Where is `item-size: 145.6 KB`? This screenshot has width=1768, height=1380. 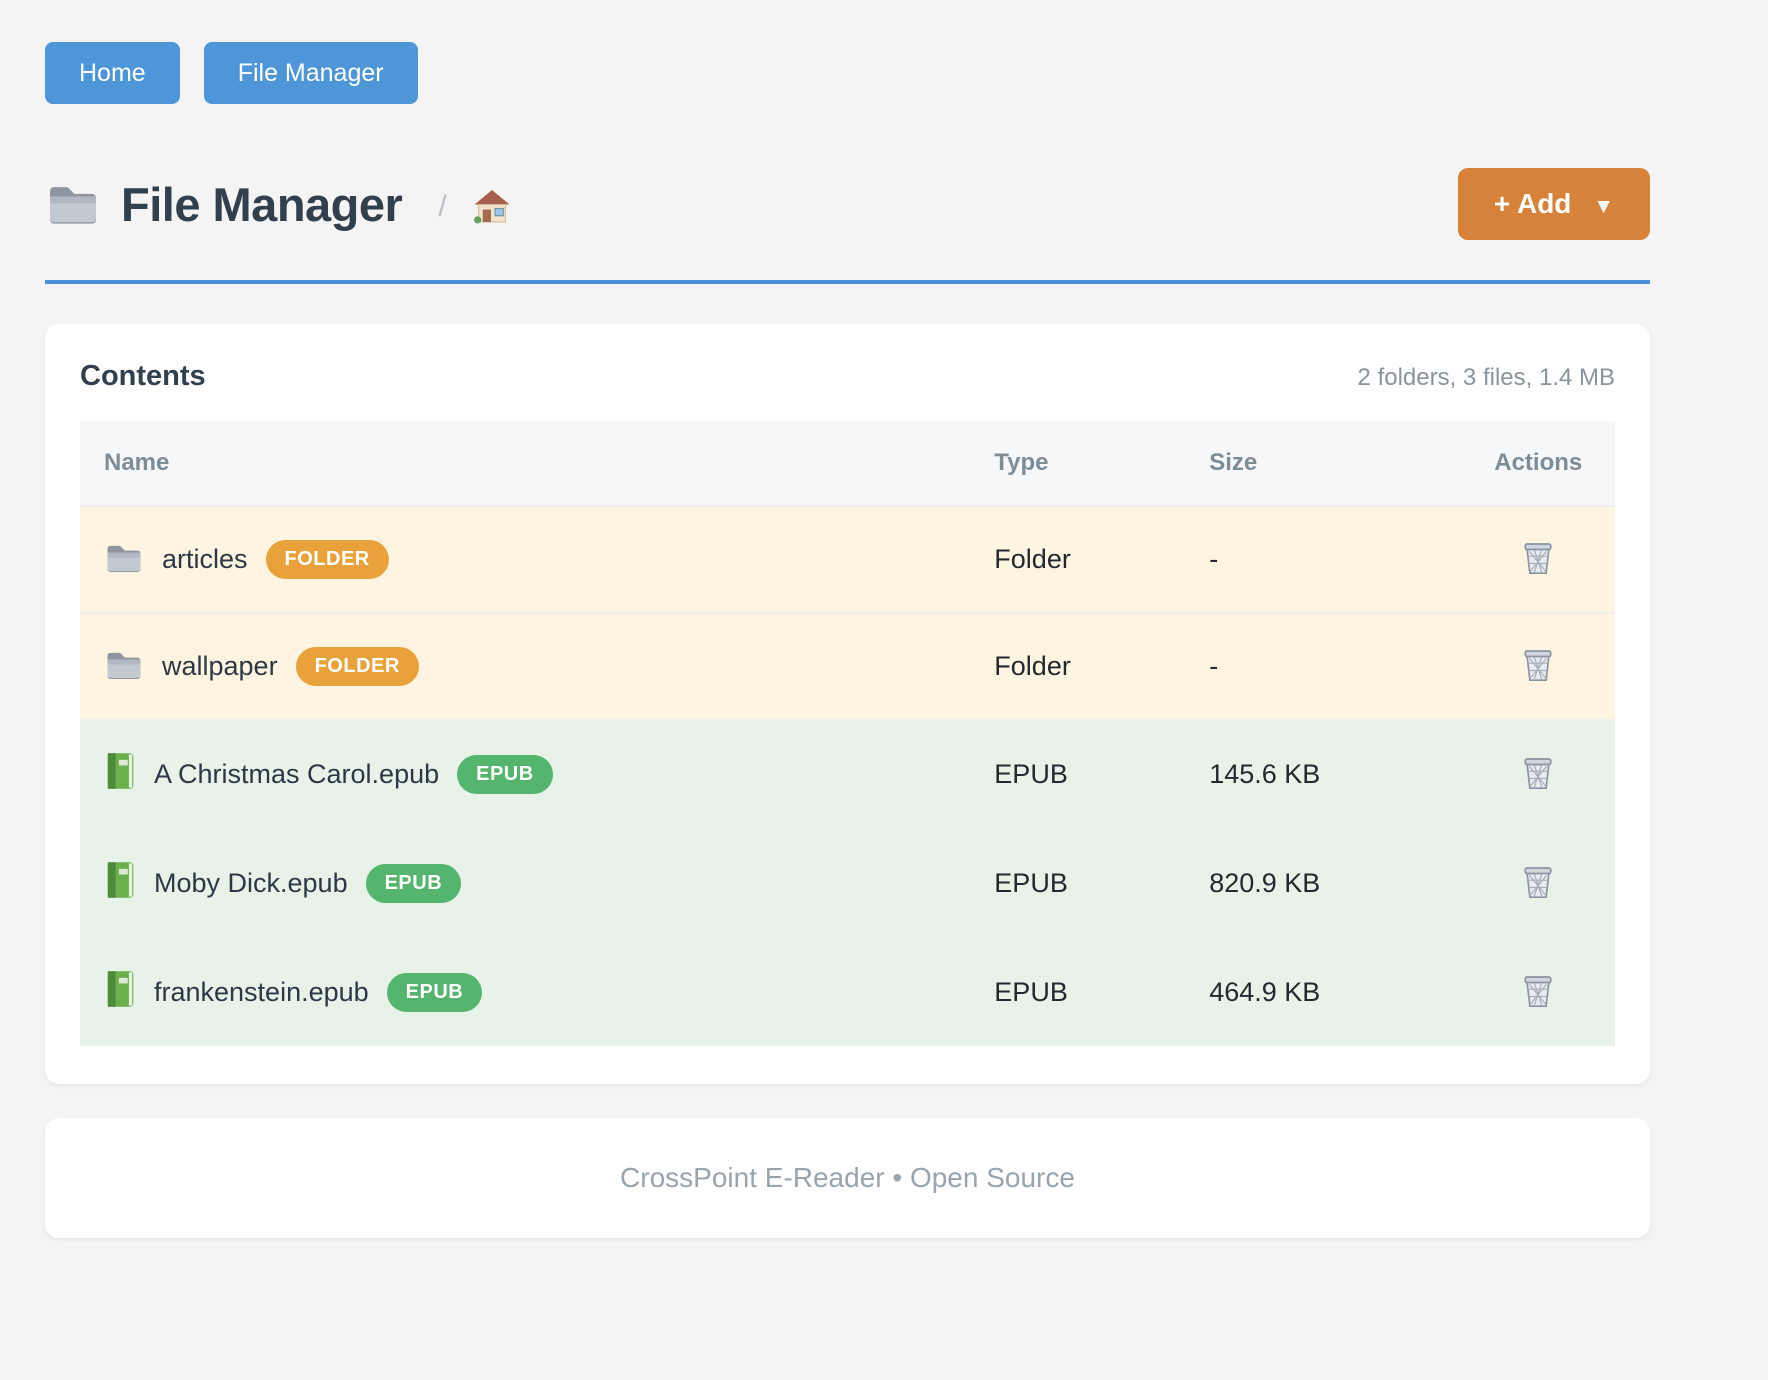
item-size: 145.6 KB is located at coordinates (1323, 774).